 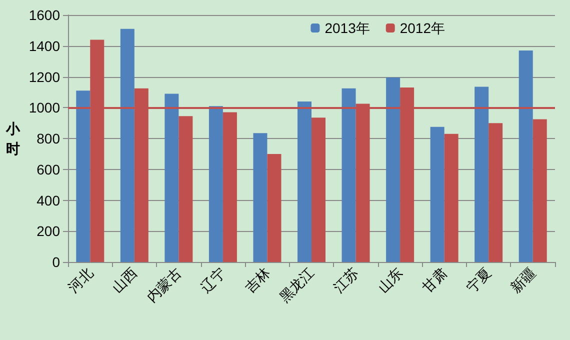 What do you see at coordinates (44, 76) in the screenshot?
I see `y-tick-label: 1200` at bounding box center [44, 76].